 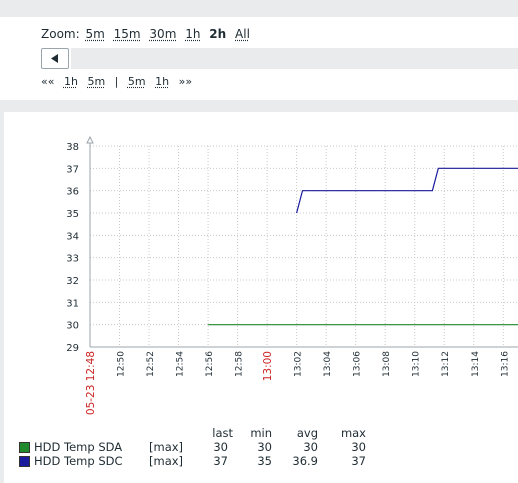 What do you see at coordinates (181, 364) in the screenshot?
I see `x-tick-label: 12:54` at bounding box center [181, 364].